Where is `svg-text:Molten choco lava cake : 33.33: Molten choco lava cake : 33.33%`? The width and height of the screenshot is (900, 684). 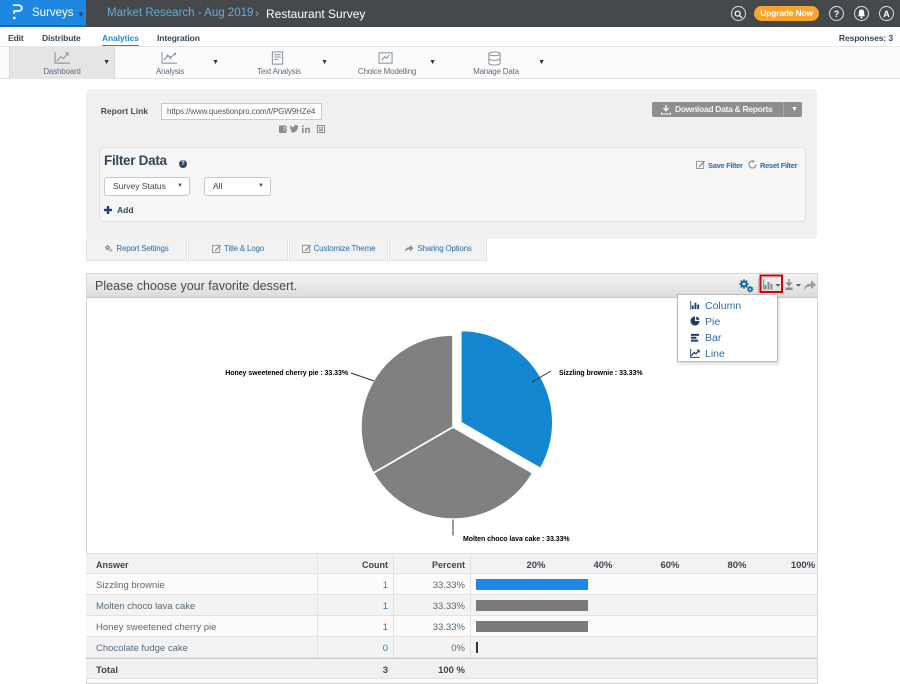 svg-text:Molten choco lava cake : 33.33: Molten choco lava cake : 33.33% is located at coordinates (516, 539).